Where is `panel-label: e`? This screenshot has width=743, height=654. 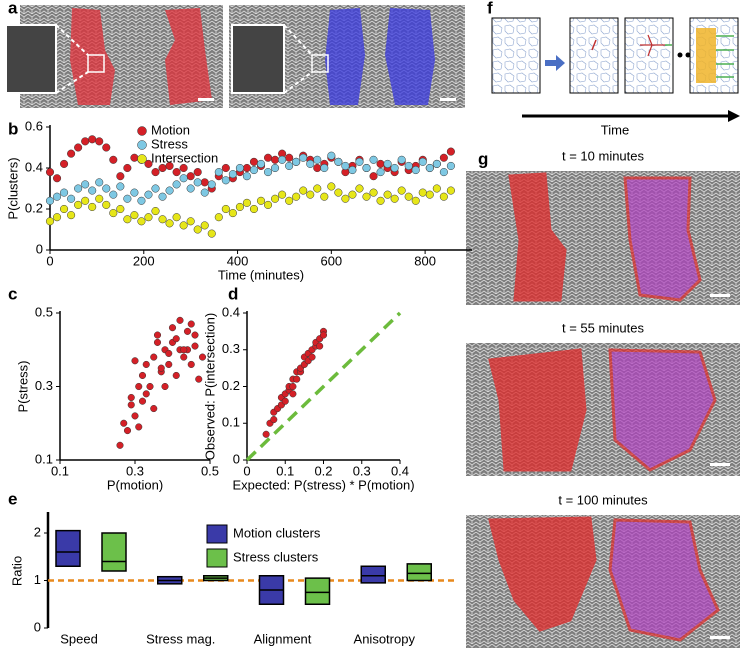 panel-label: e is located at coordinates (12, 498).